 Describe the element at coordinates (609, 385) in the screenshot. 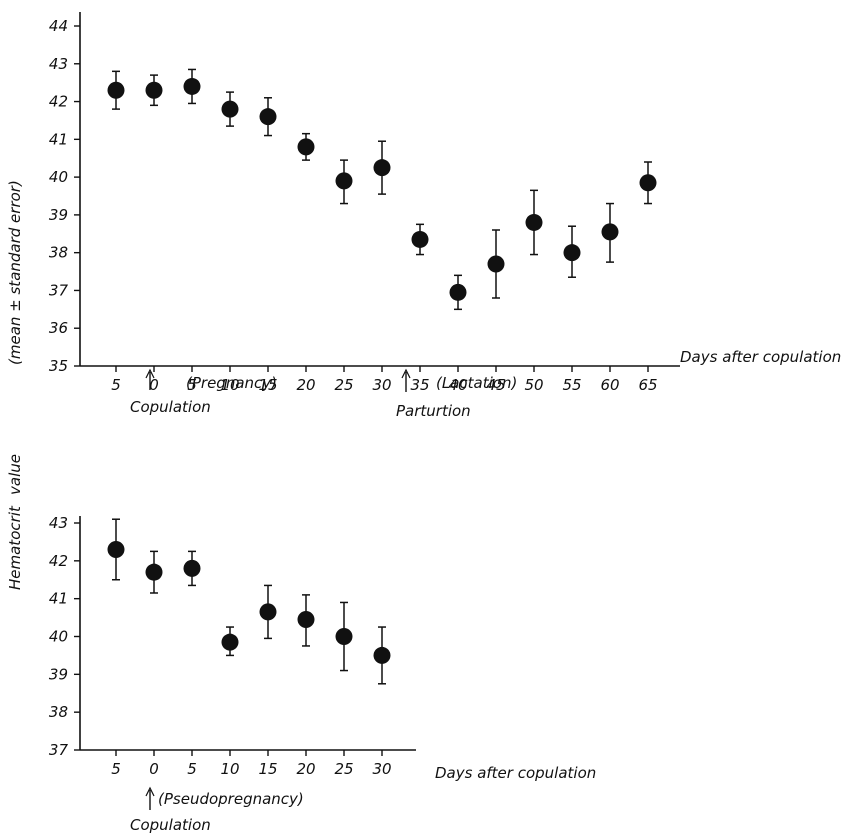

I see `x-tick-label: 60` at that location.